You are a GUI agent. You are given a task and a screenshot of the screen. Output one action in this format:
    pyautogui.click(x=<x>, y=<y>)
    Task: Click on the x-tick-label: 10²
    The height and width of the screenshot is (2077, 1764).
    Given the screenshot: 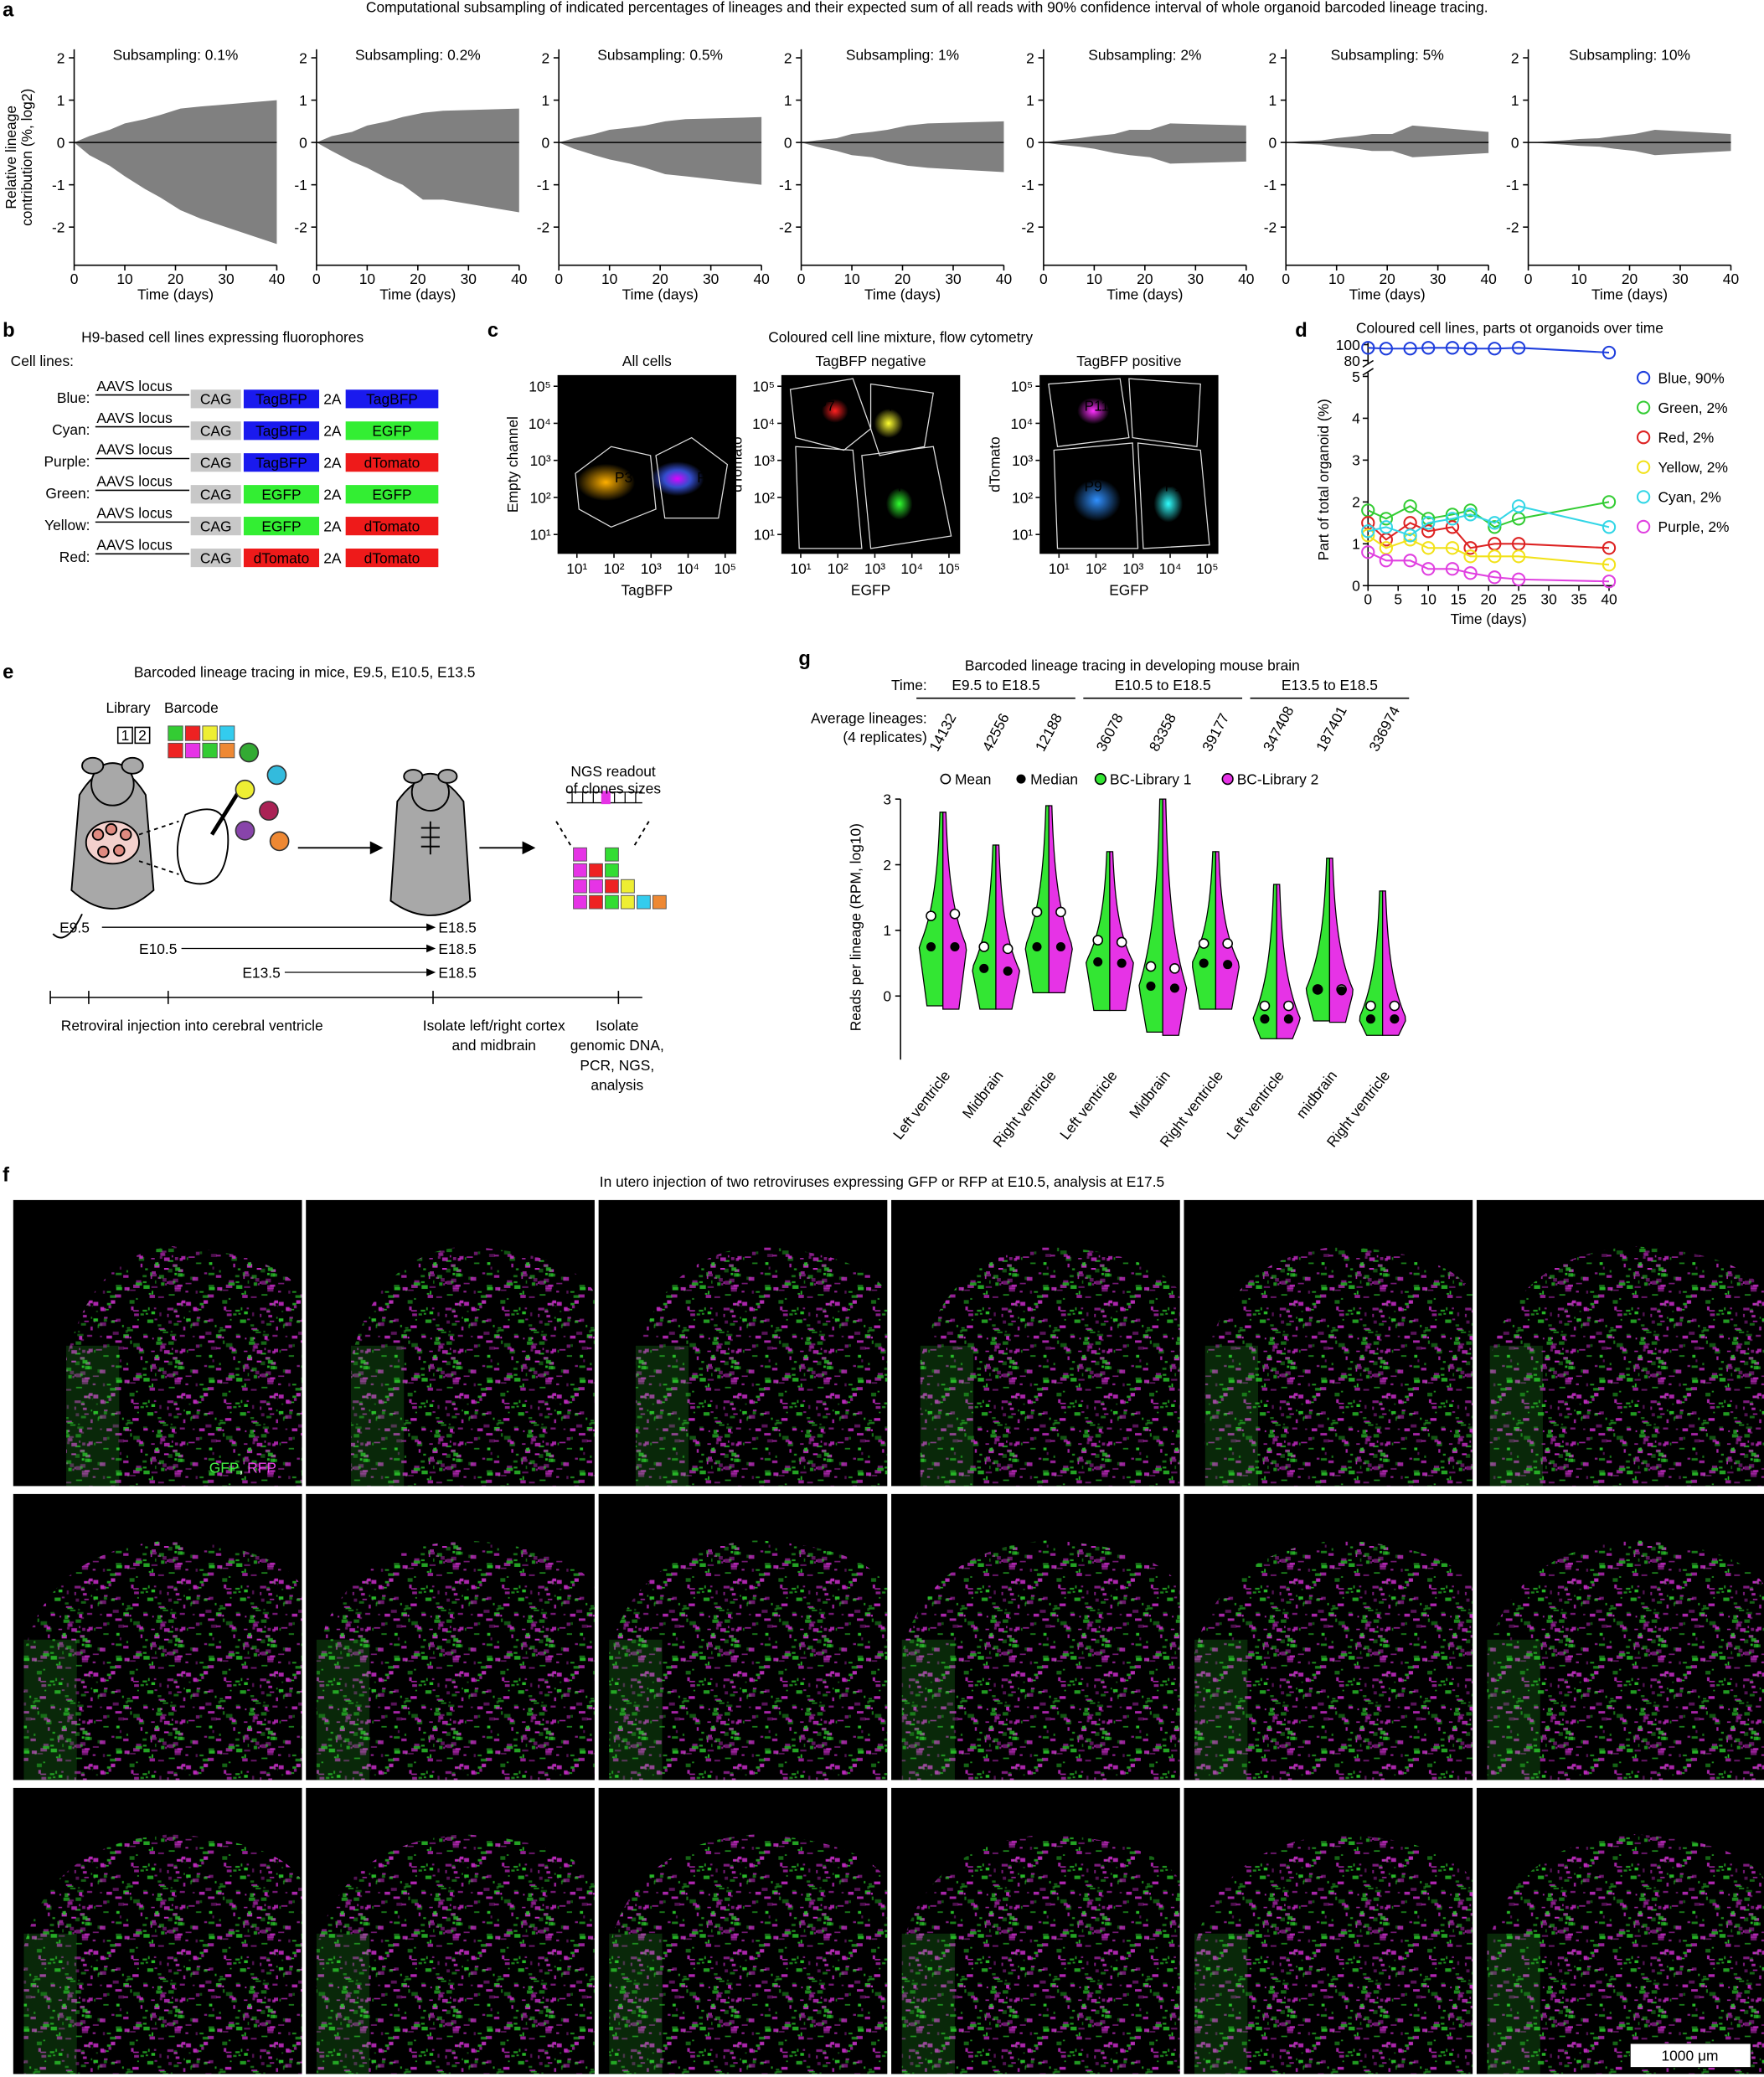 What is the action you would take?
    pyautogui.click(x=614, y=568)
    